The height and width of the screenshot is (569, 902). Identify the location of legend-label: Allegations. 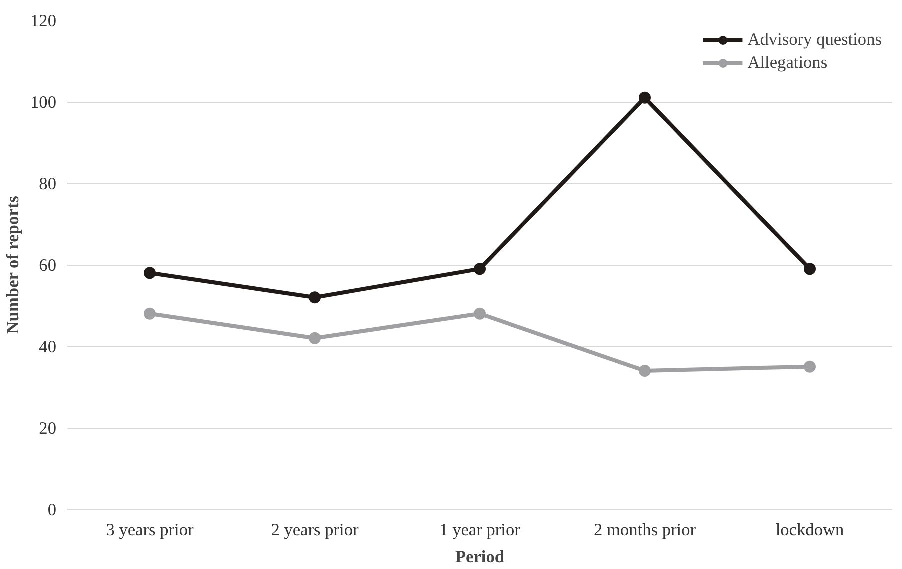
(788, 63).